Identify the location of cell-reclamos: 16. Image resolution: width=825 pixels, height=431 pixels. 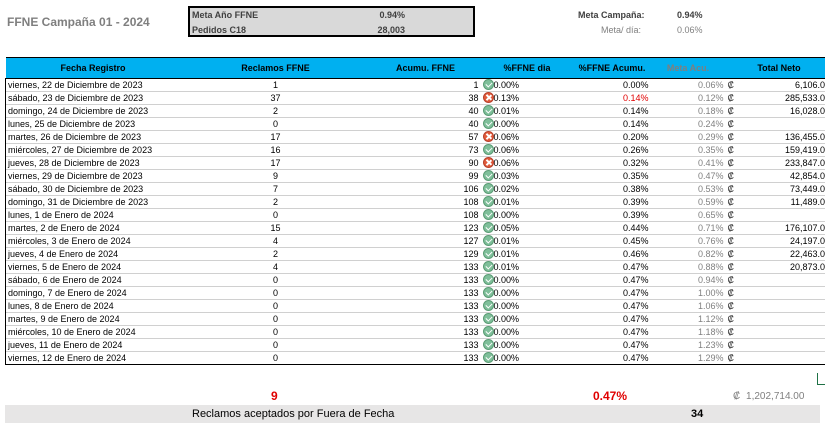
(275, 150).